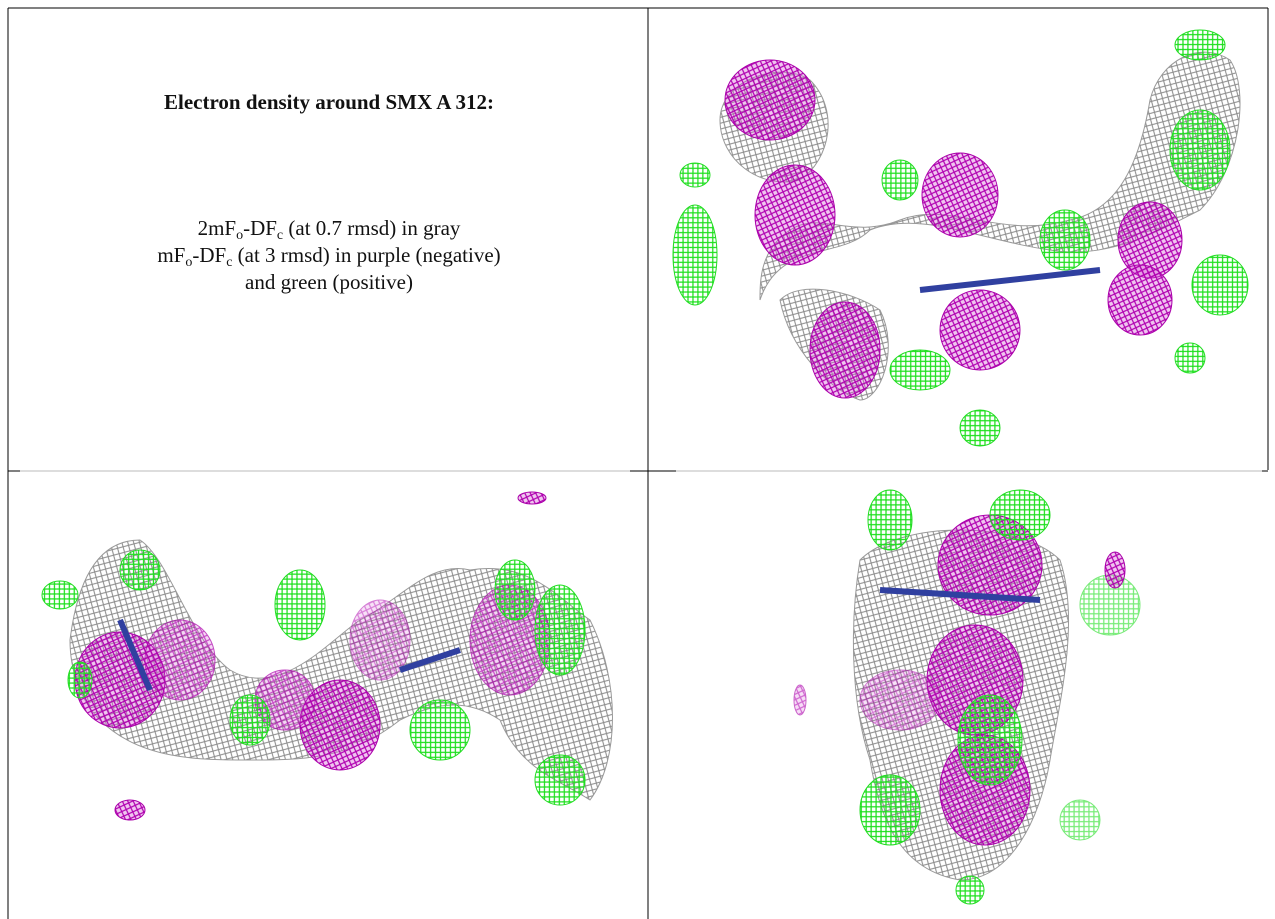  I want to click on legend-line: and green (positive), so click(329, 282).